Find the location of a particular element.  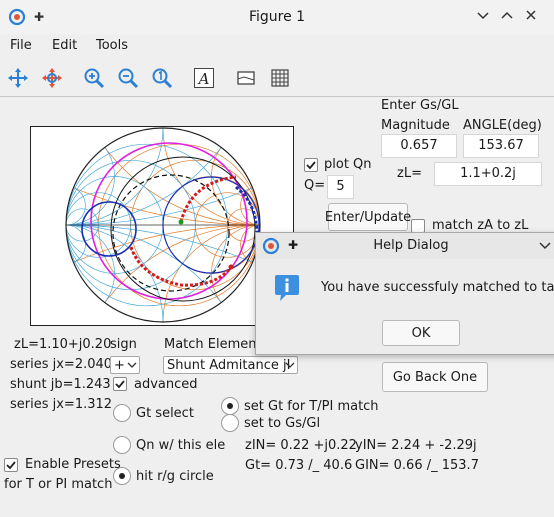

maximize-button is located at coordinates (507, 17).